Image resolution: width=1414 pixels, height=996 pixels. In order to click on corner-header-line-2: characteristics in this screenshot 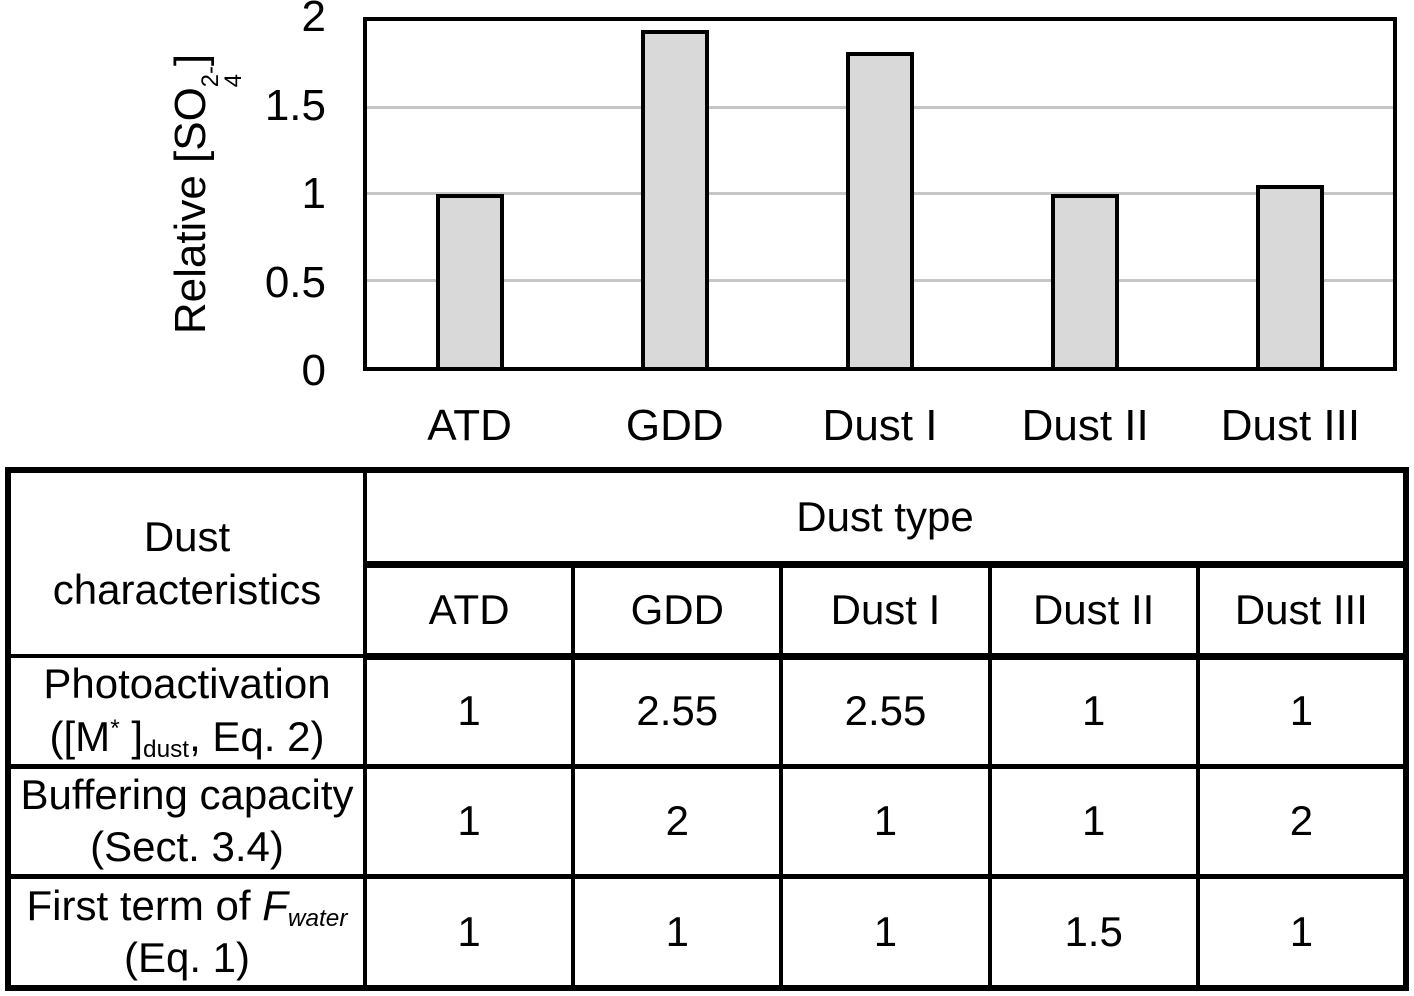, I will do `click(187, 589)`.